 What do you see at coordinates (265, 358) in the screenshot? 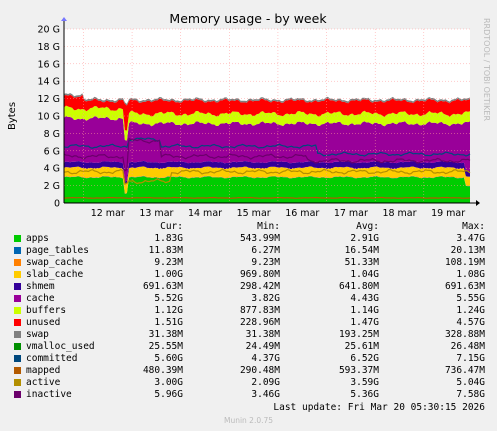
I see `legend-min: 4.37G` at bounding box center [265, 358].